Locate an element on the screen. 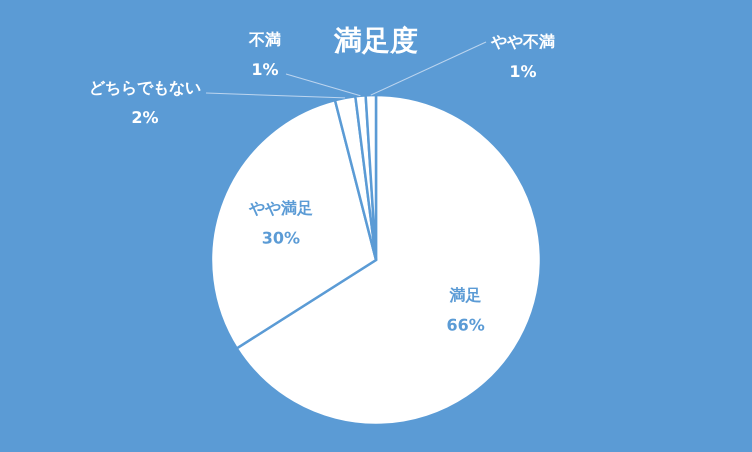  data-label: 2% is located at coordinates (145, 117).